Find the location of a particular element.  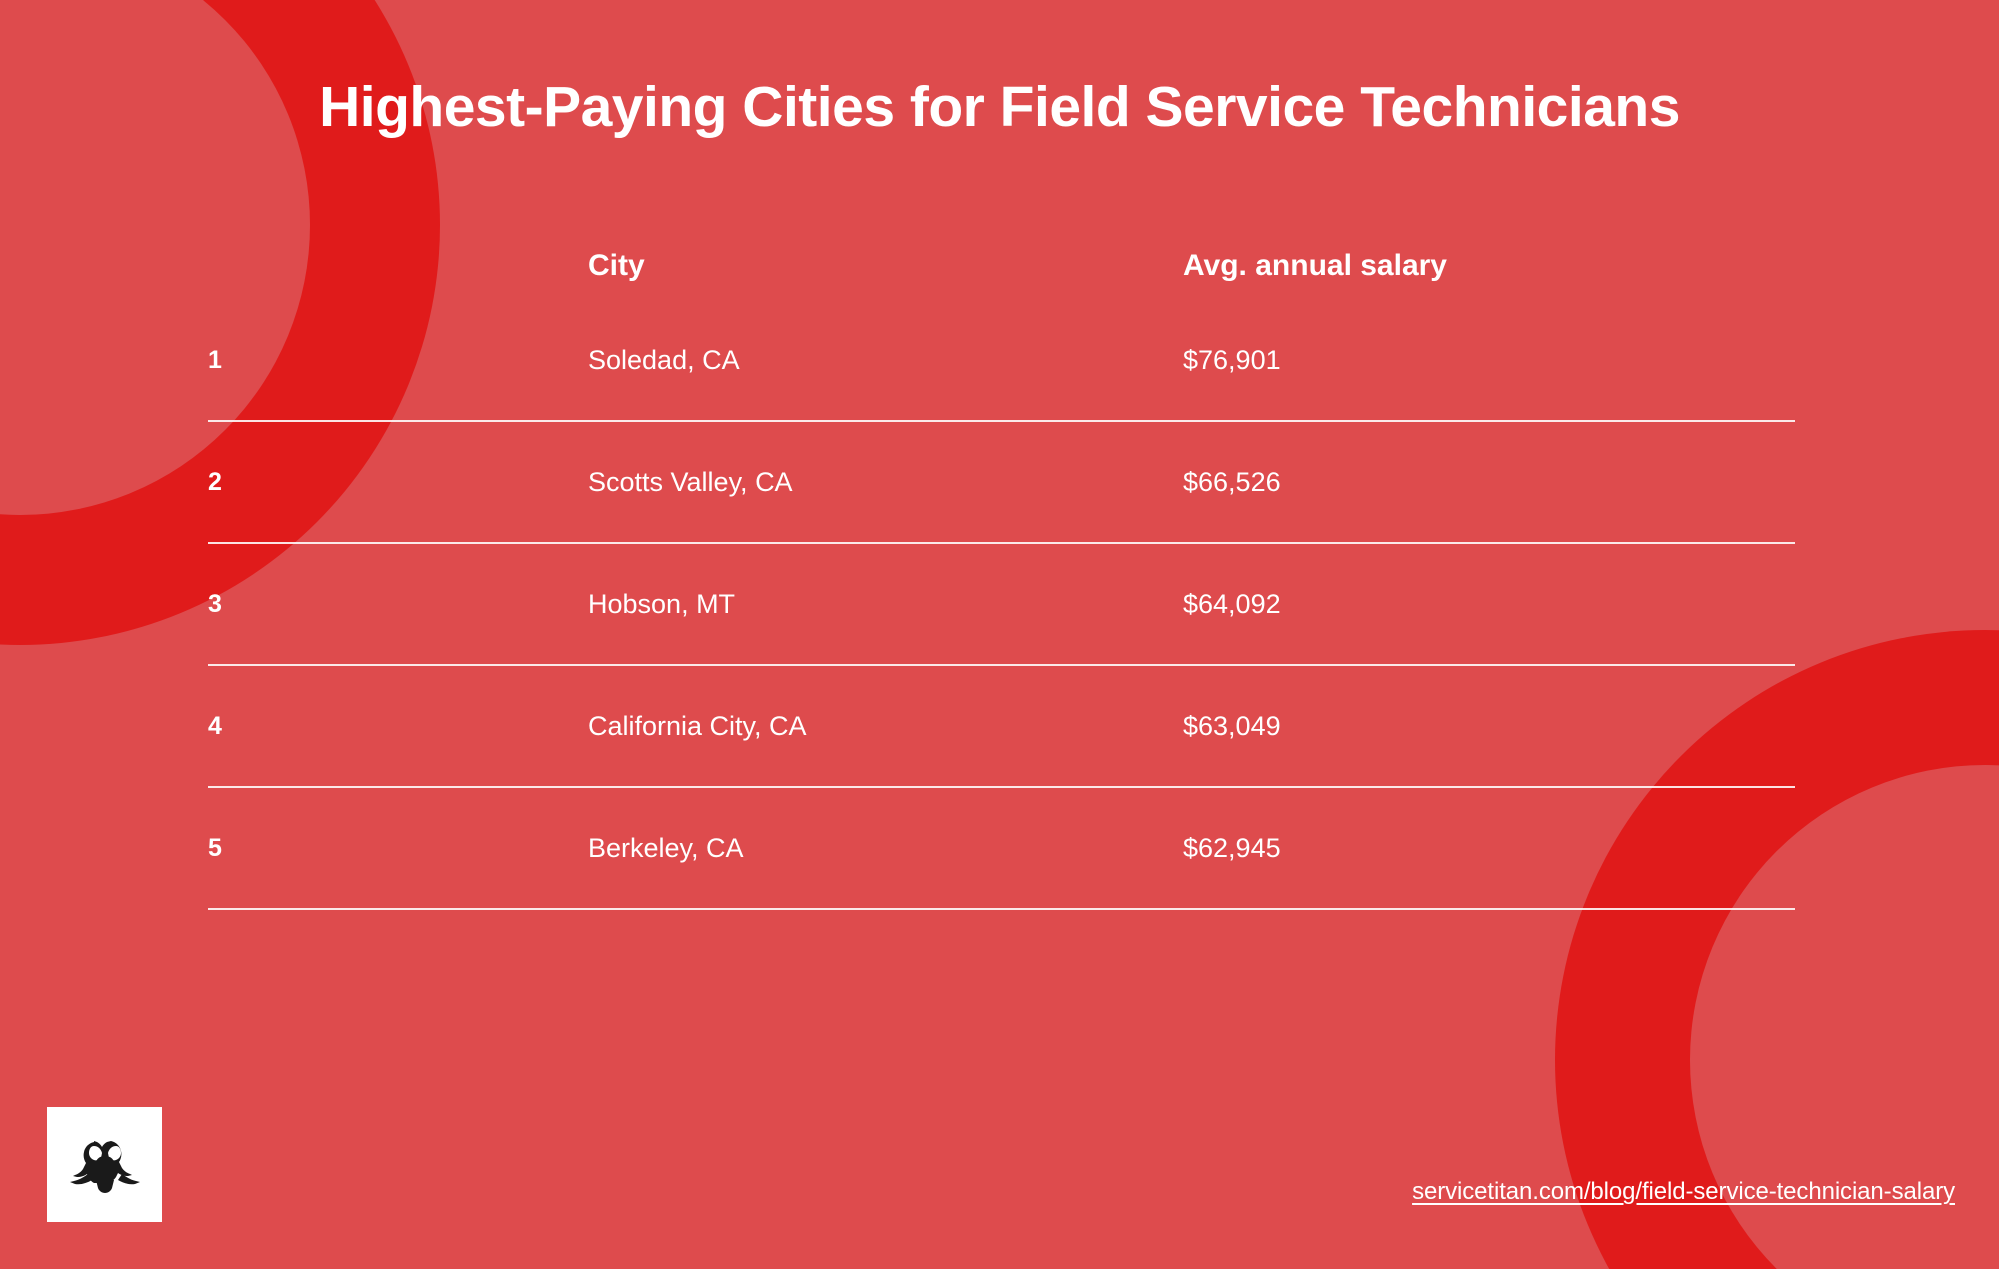

table-row: 1 Soledad, CA $76,901 is located at coordinates (1001, 360).